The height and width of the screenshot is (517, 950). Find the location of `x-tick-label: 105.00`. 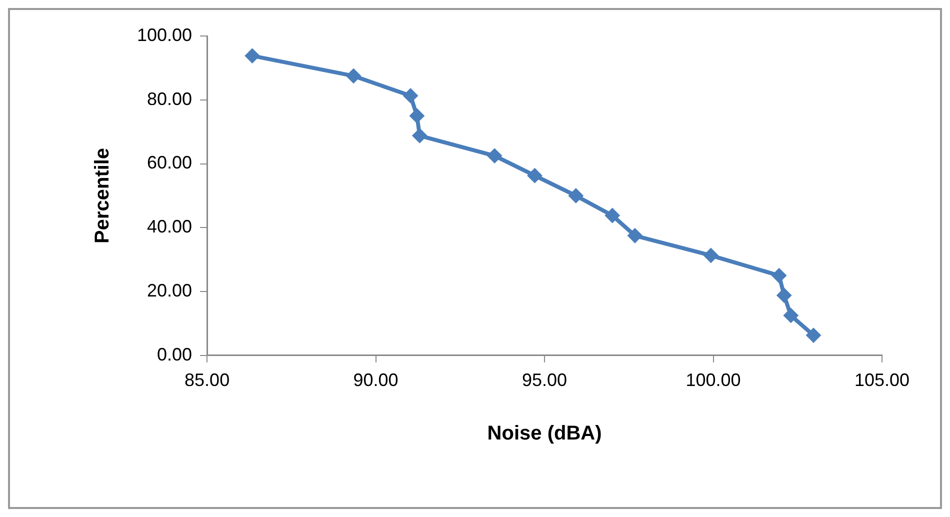

x-tick-label: 105.00 is located at coordinates (882, 380).